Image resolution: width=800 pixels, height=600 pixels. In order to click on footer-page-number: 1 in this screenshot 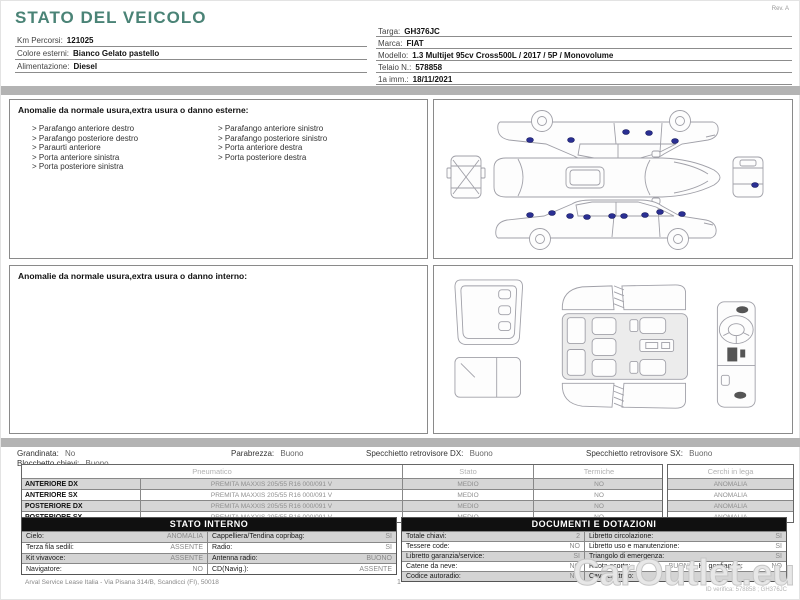, I will do `click(399, 582)`.